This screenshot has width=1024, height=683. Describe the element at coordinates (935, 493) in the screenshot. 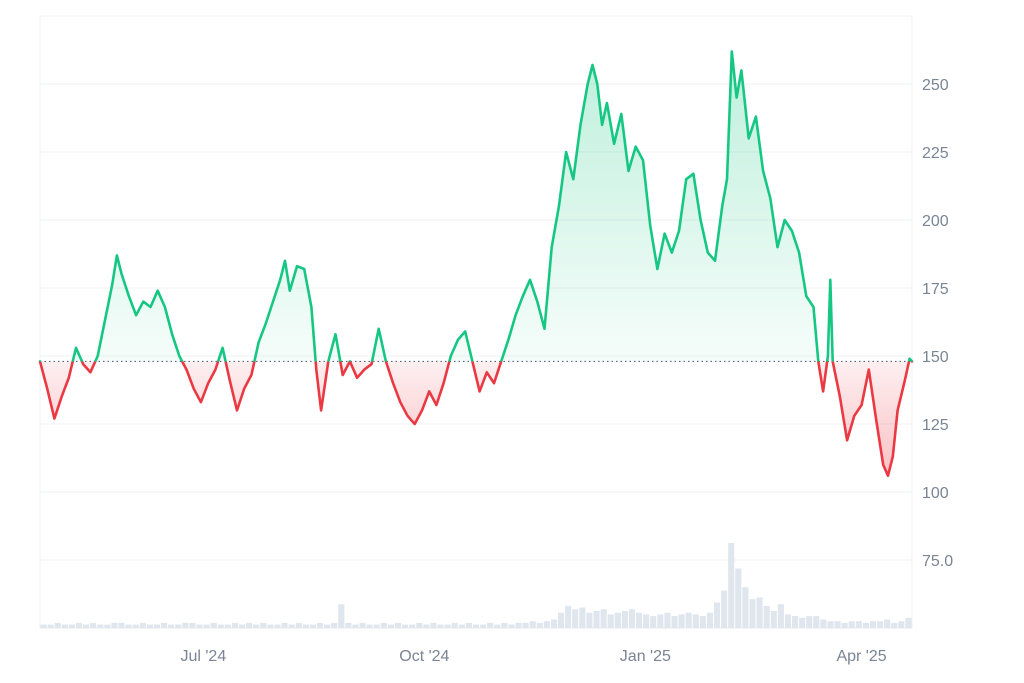

I see `y-tick-label: 100` at that location.